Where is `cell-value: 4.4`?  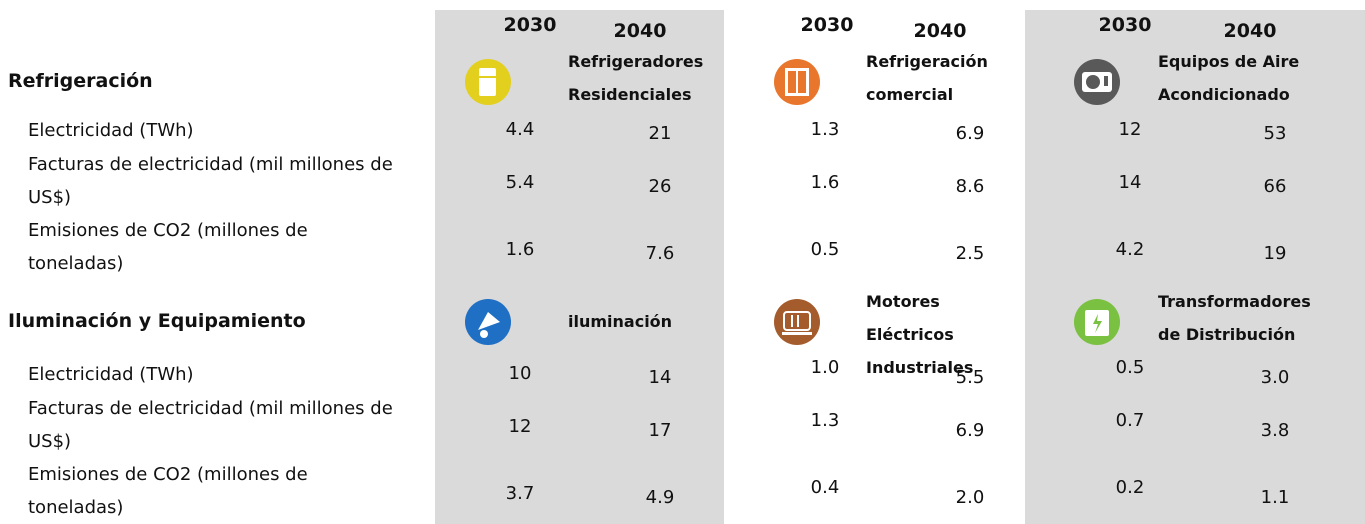 cell-value: 4.4 is located at coordinates (520, 129).